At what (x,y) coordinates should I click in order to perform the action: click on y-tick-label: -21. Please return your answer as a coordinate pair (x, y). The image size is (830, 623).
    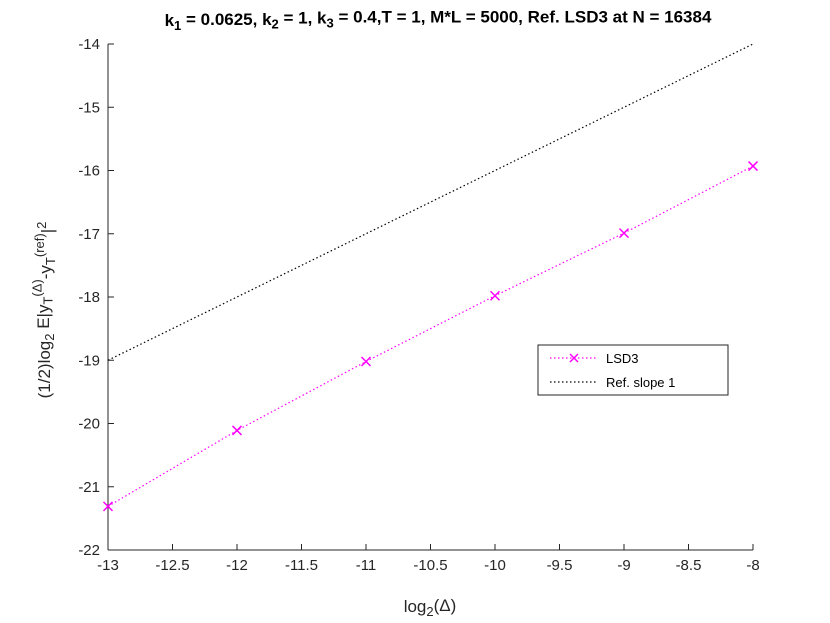
    Looking at the image, I should click on (89, 487).